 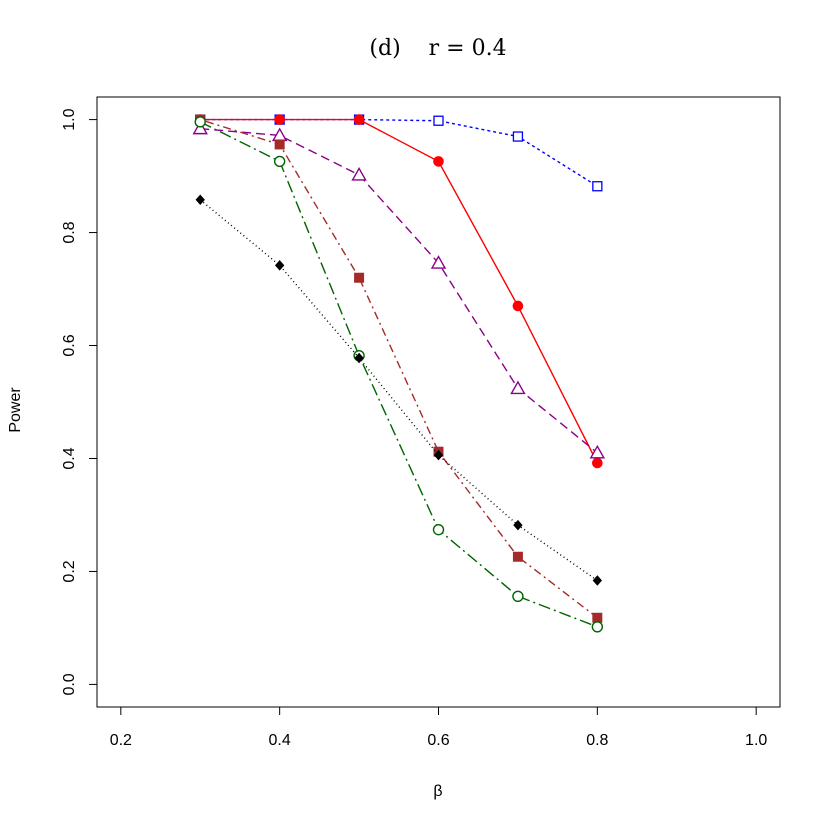 What do you see at coordinates (79, 402) in the screenshot?
I see `y-axis: 0.0 0.2 0.4 0.6 0.8 1.0` at bounding box center [79, 402].